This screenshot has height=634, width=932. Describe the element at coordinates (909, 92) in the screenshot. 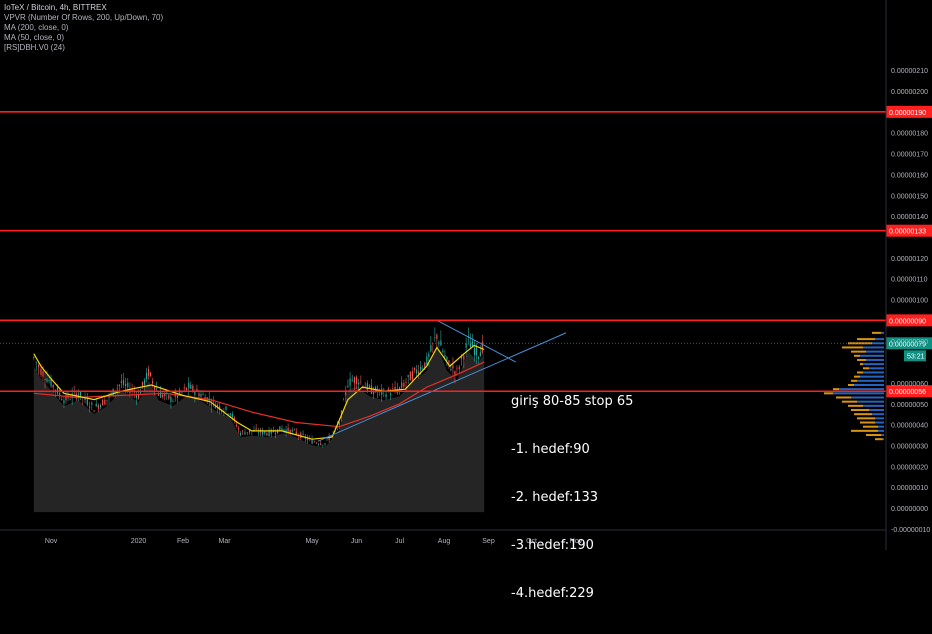

I see `y-tick-label: 0.00000200` at that location.